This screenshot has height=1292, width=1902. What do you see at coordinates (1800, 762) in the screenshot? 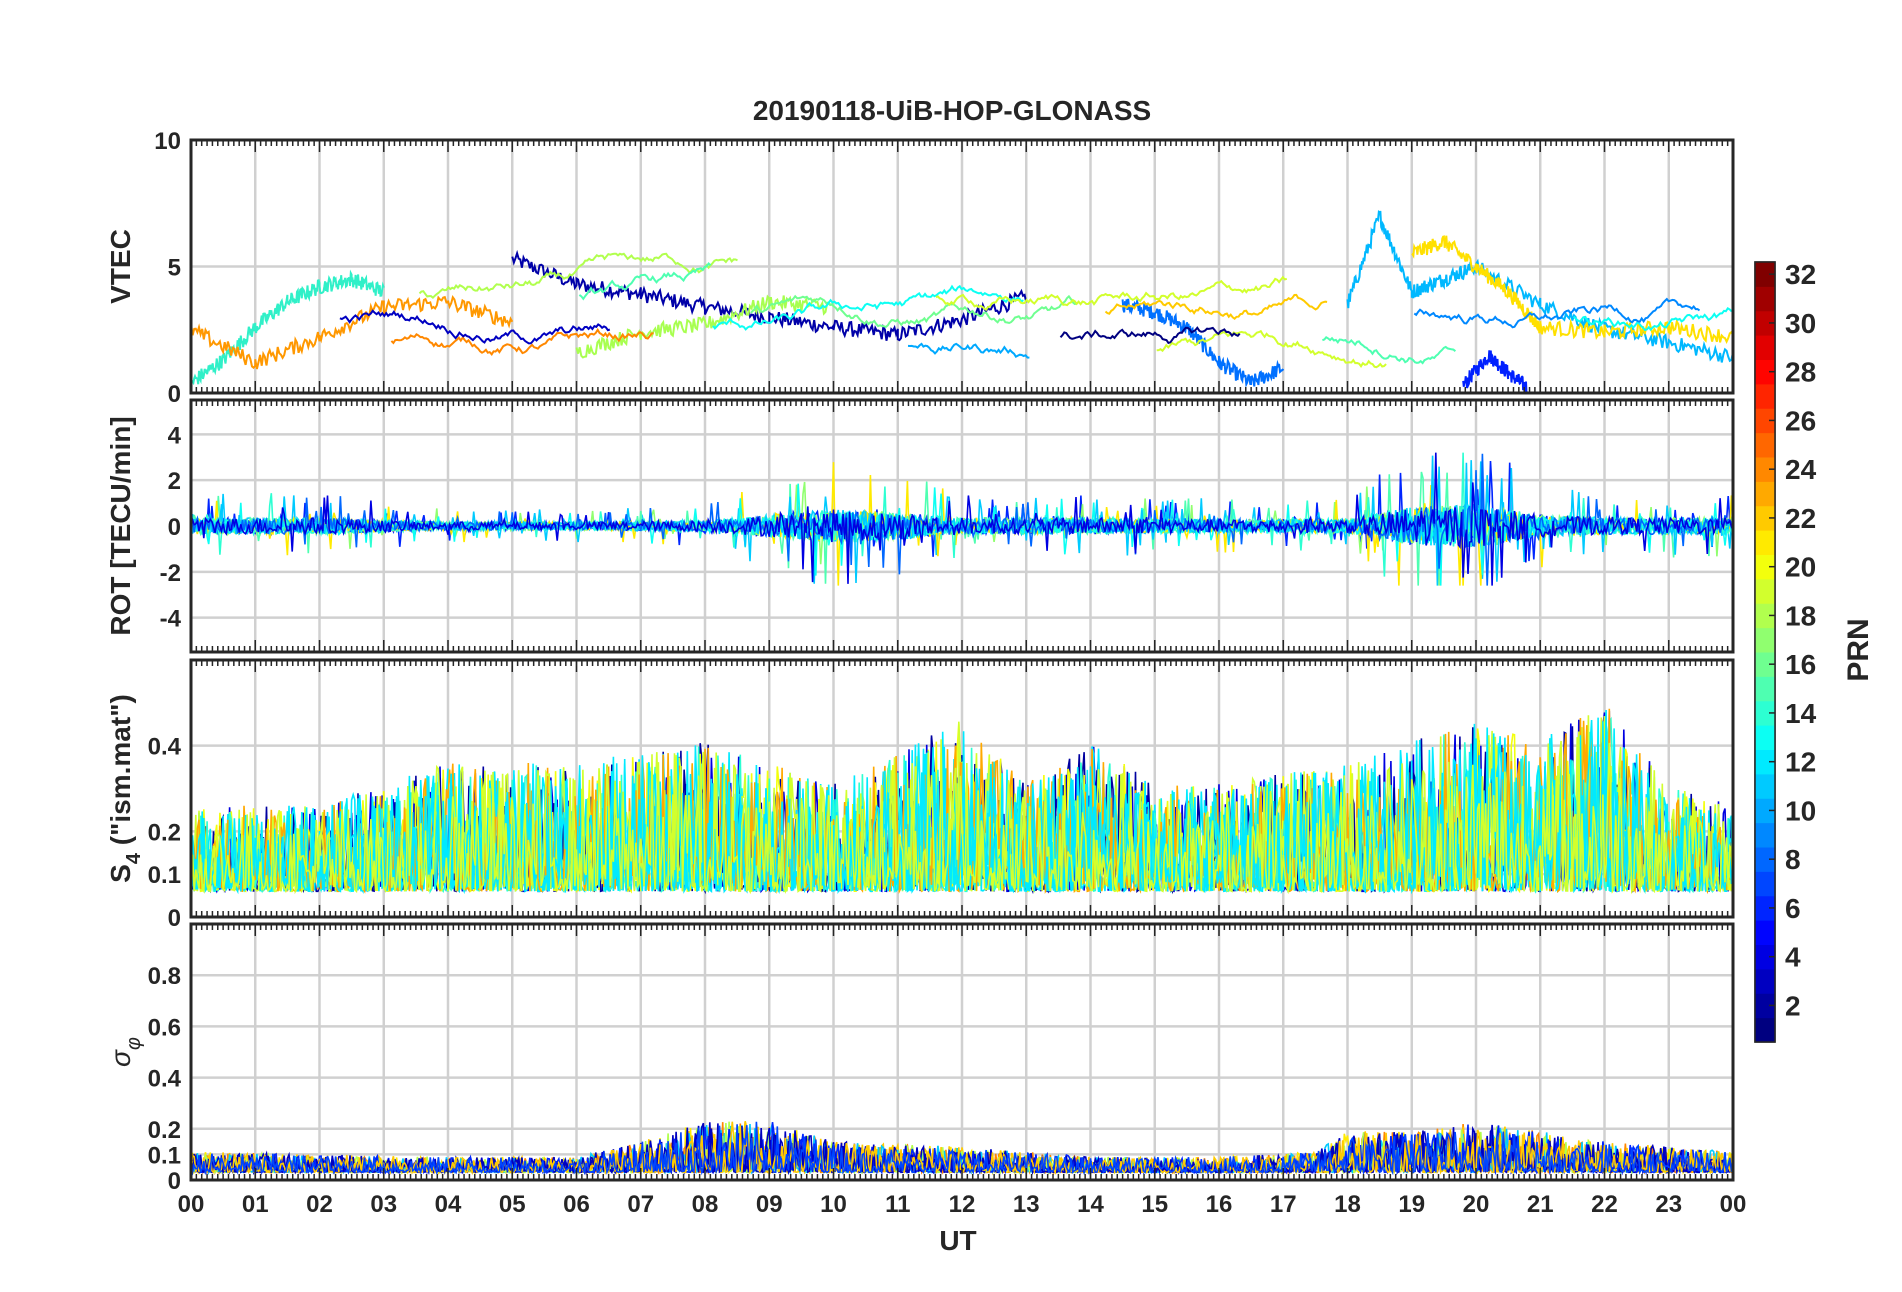
I see `colorbar-tick-label: 12` at bounding box center [1800, 762].